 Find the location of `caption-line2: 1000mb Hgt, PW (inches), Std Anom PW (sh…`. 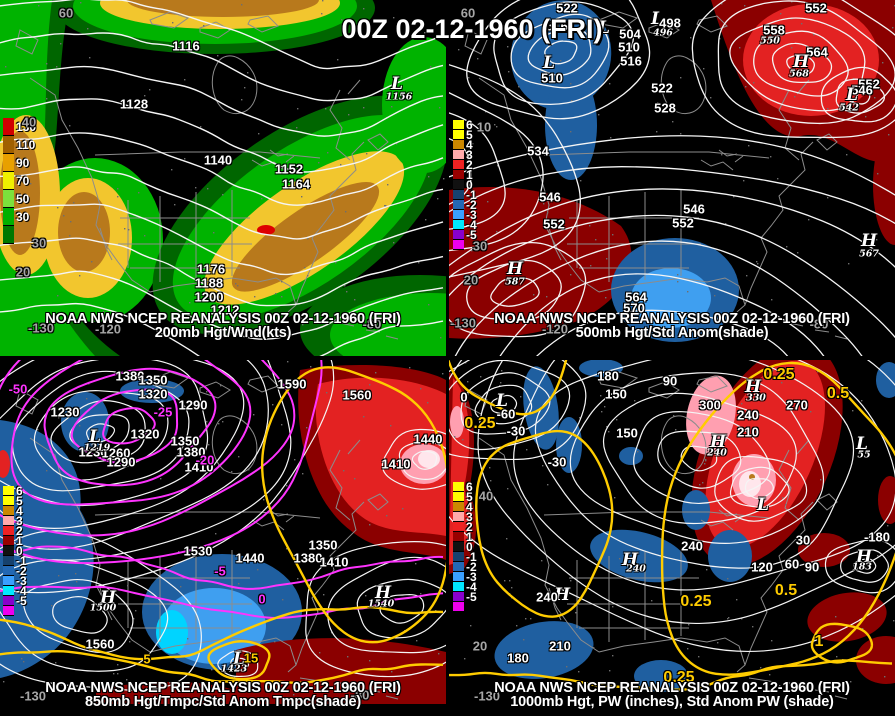

caption-line2: 1000mb Hgt, PW (inches), Std Anom PW (sh… is located at coordinates (672, 702).